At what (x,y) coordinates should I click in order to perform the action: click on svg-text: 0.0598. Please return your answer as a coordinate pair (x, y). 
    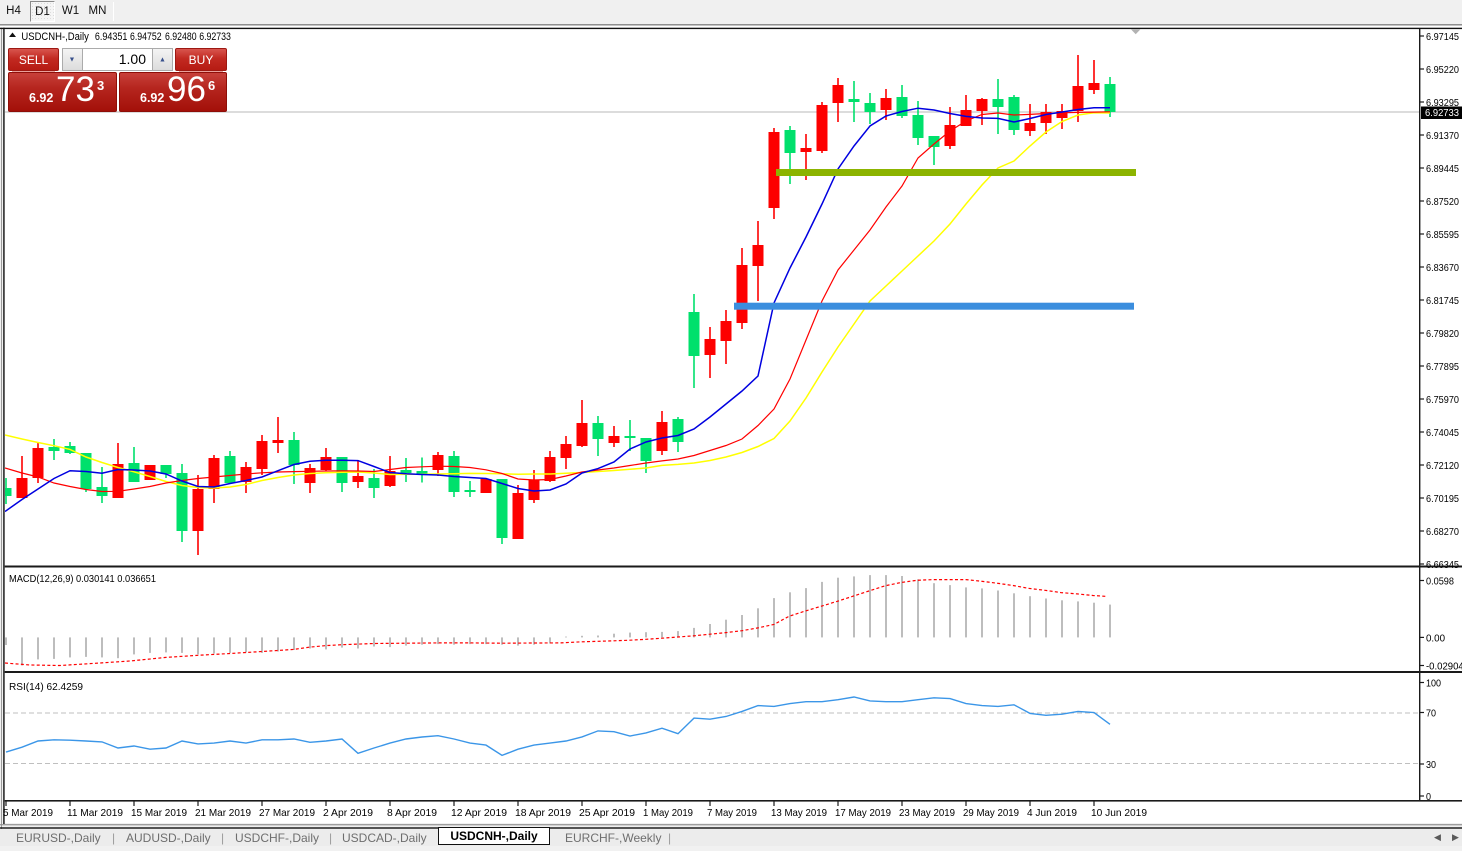
    Looking at the image, I should click on (1440, 582).